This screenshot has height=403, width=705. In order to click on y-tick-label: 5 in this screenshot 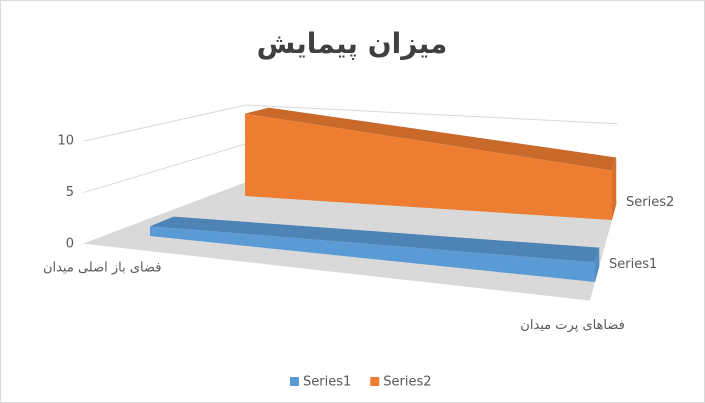, I will do `click(70, 192)`.